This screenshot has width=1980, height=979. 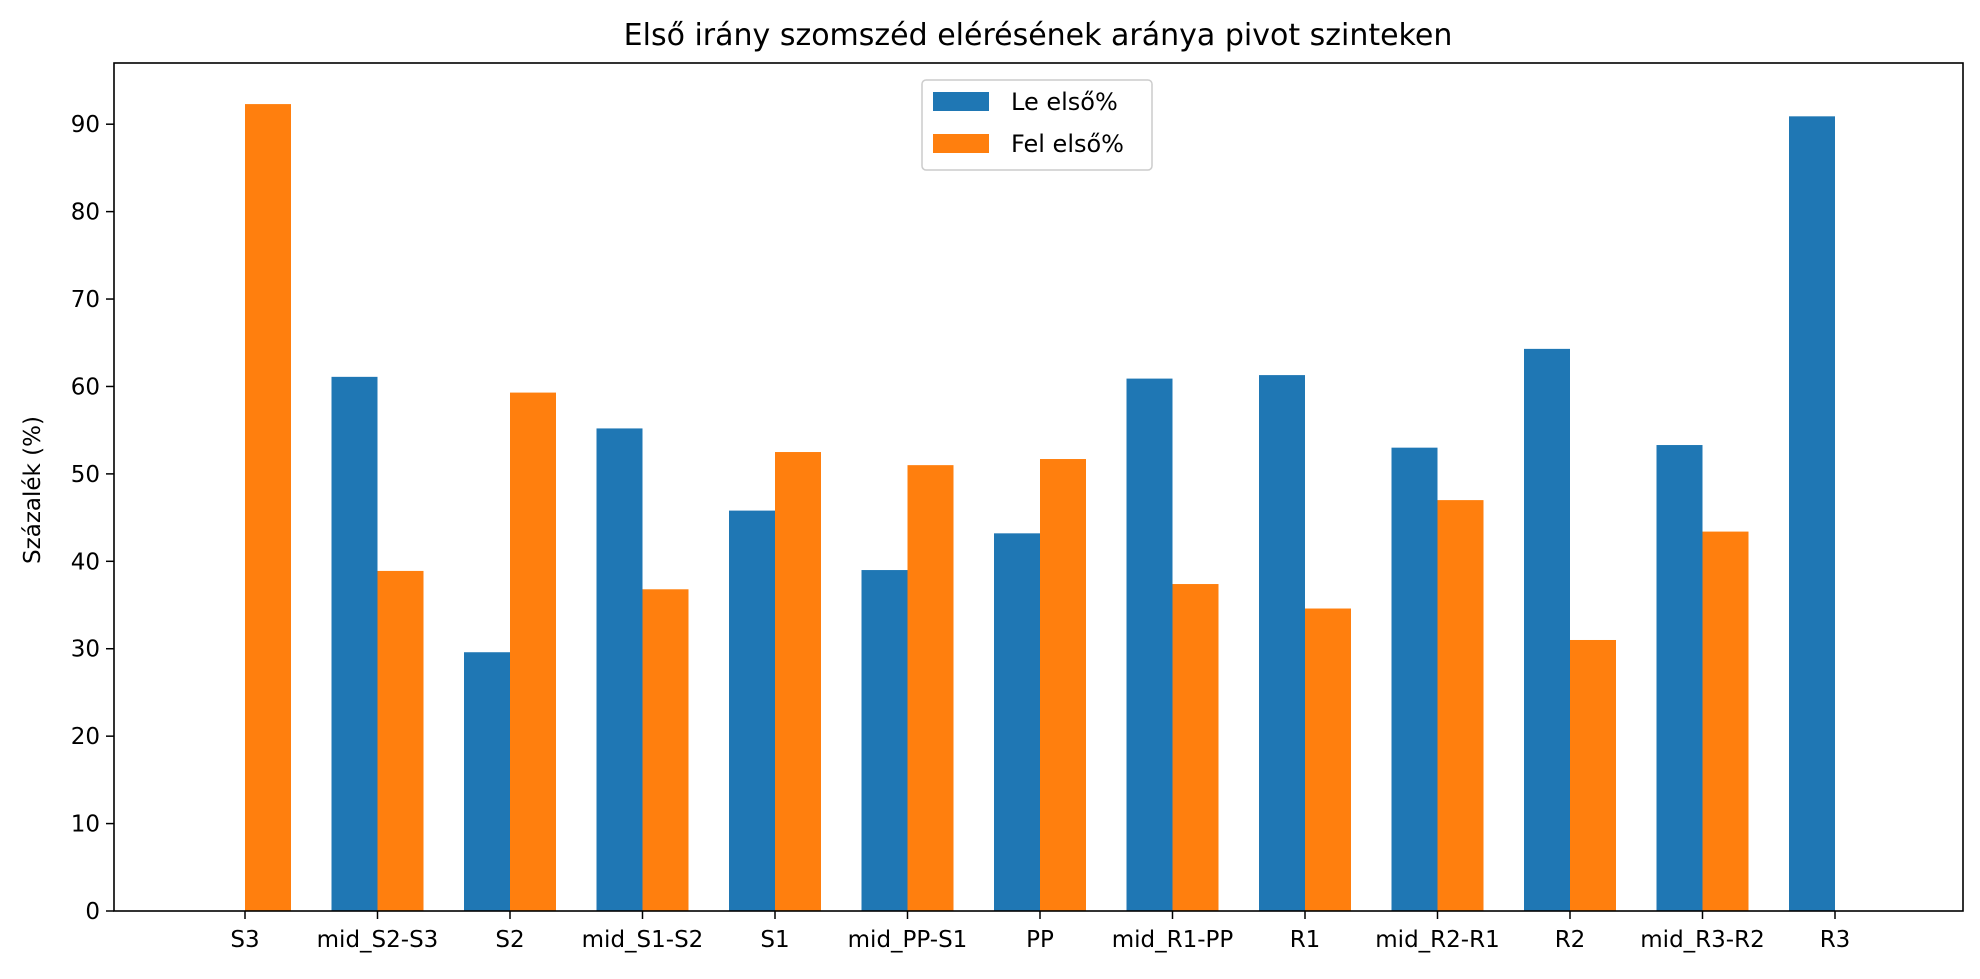 I want to click on bar-fel-mid_R1-PP, so click(x=1195, y=747).